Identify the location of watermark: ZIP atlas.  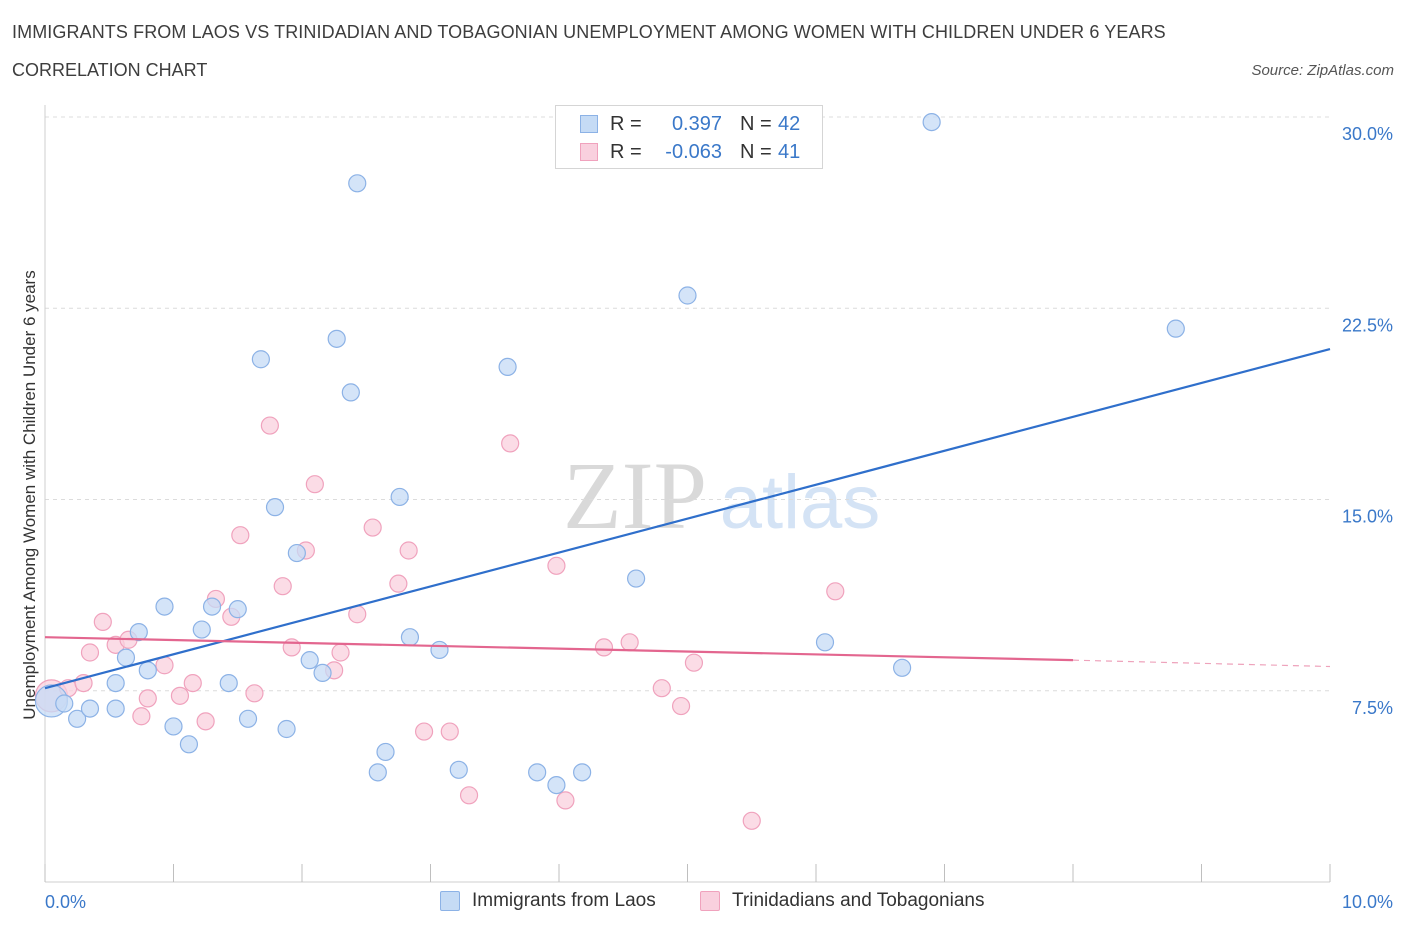
(721, 495).